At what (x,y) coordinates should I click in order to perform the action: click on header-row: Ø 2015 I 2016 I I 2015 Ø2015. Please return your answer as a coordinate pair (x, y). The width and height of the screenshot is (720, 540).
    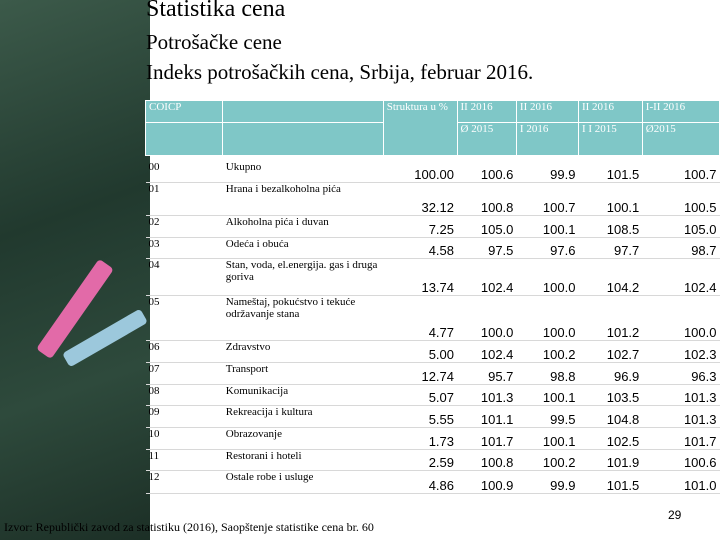
    Looking at the image, I should click on (432, 139).